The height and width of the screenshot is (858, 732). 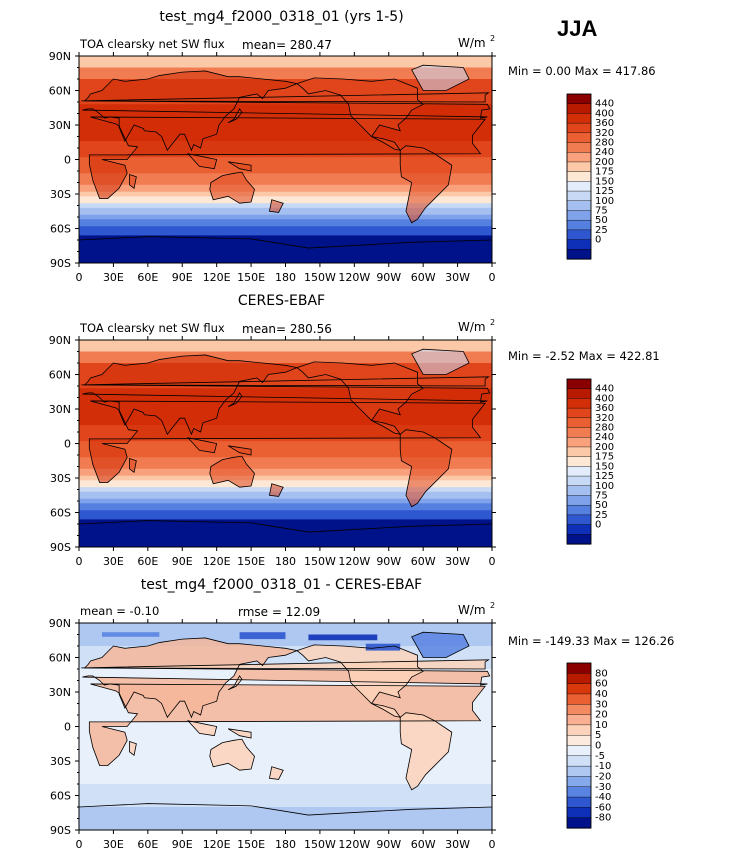 What do you see at coordinates (601, 230) in the screenshot?
I see `colorbar-label: 25` at bounding box center [601, 230].